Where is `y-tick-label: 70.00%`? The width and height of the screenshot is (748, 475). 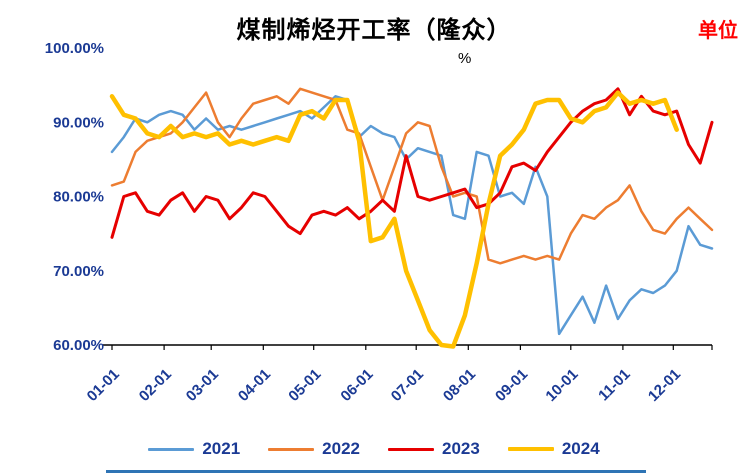
y-tick-label: 70.00% is located at coordinates (78, 271).